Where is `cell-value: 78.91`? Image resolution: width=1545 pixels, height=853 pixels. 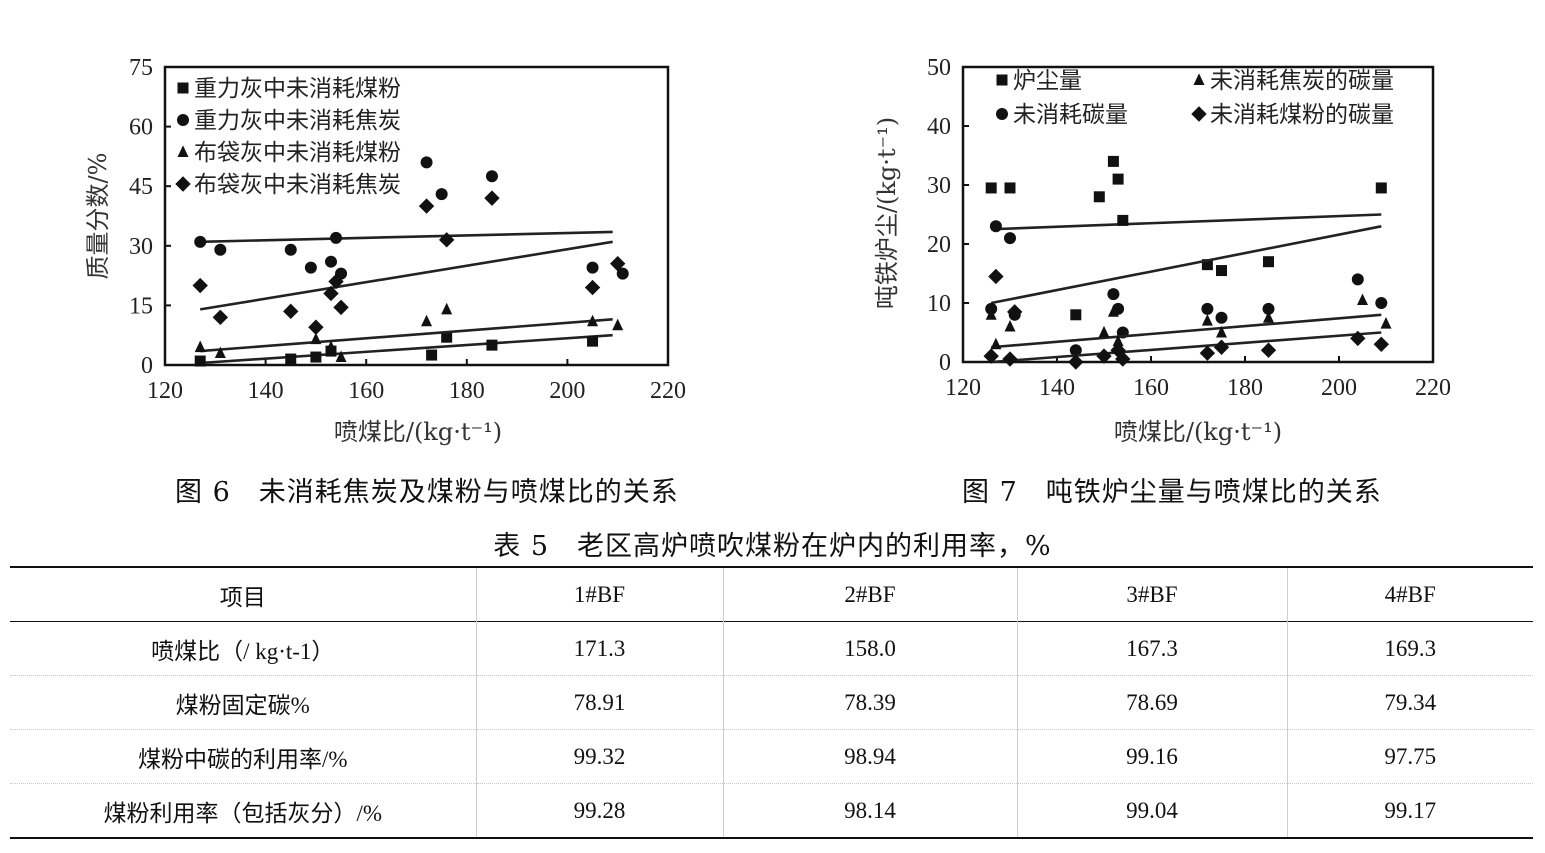 cell-value: 78.91 is located at coordinates (599, 702).